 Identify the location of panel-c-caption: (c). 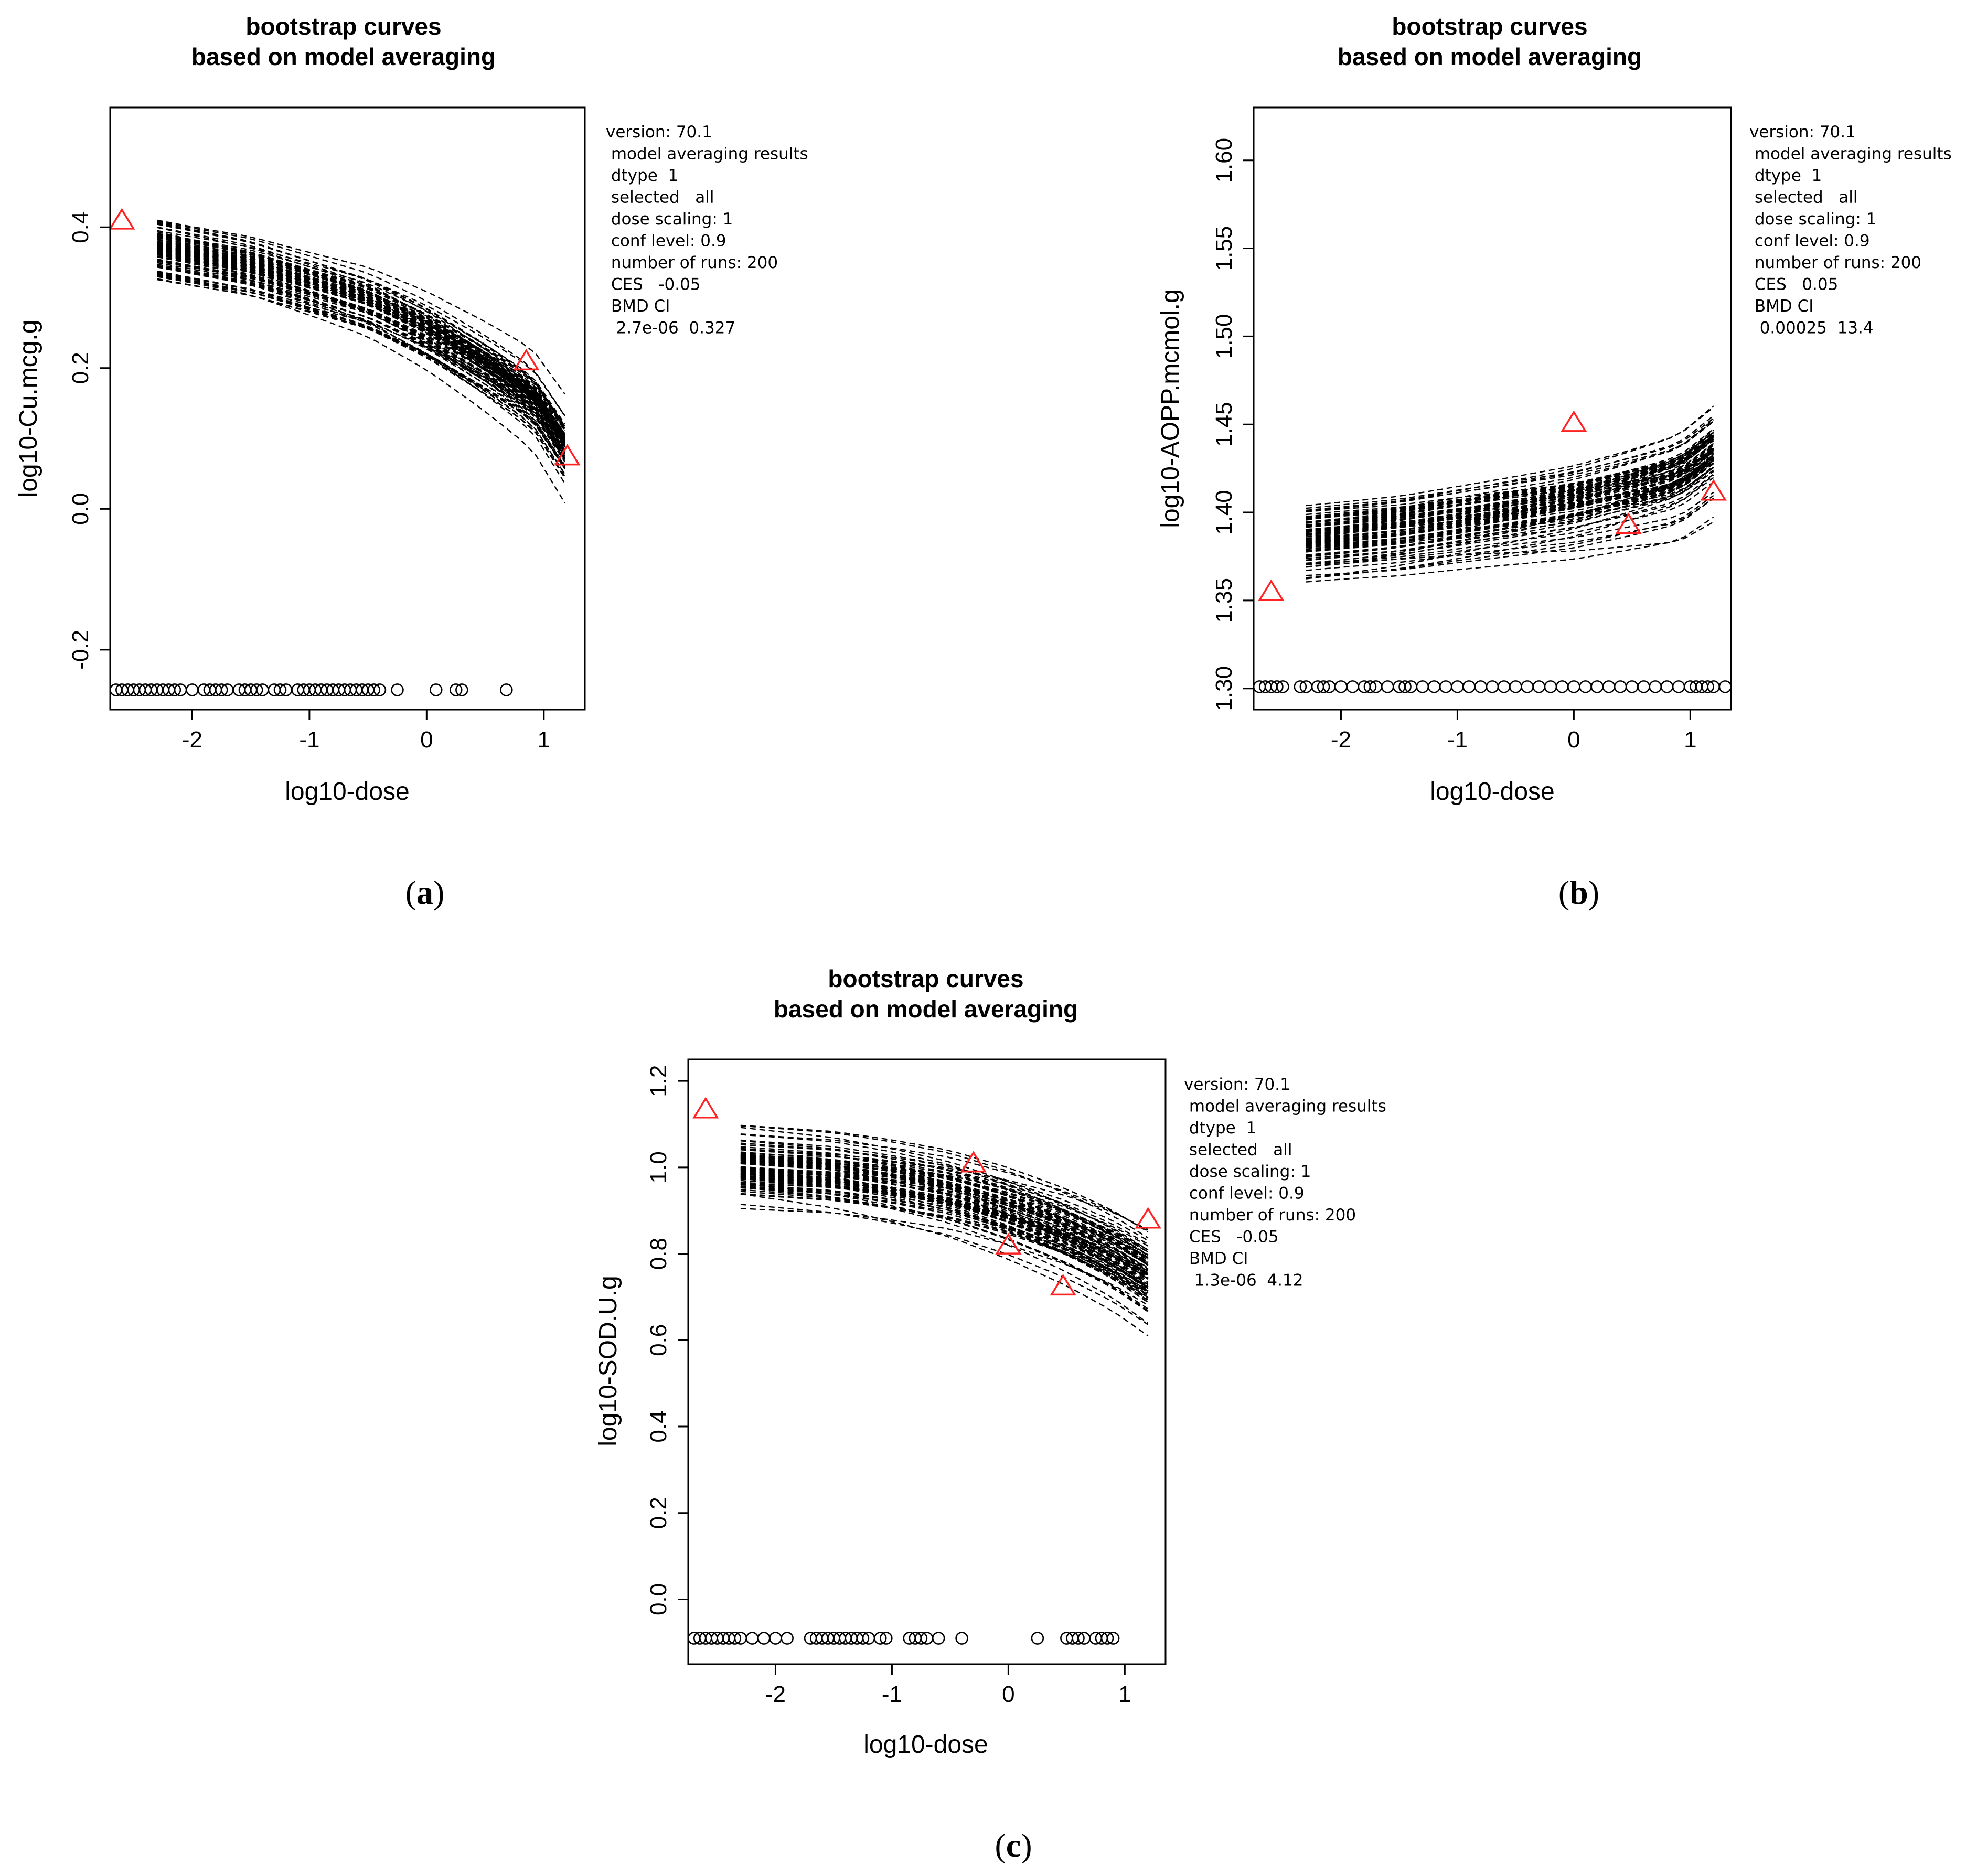
(1013, 1845).